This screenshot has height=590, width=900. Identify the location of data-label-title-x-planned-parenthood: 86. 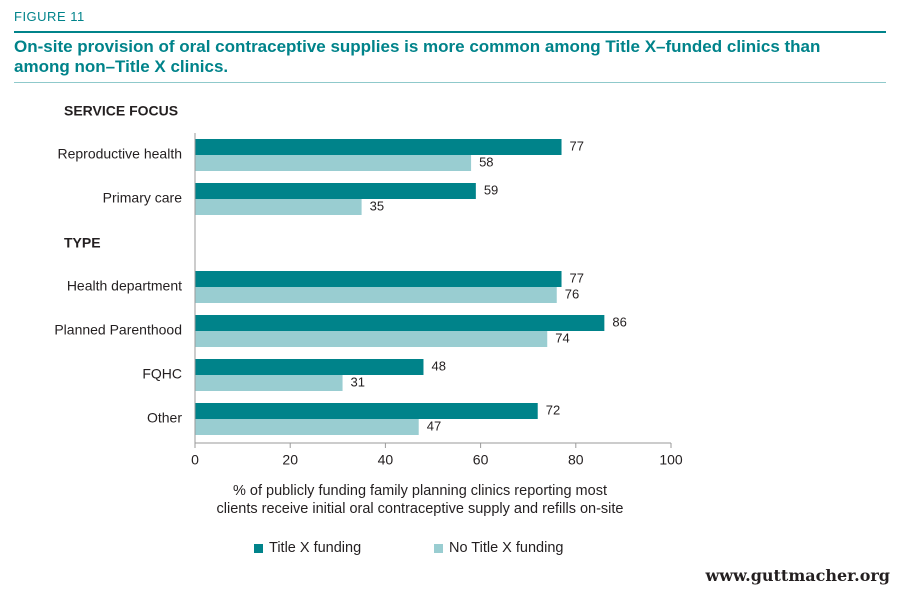
(619, 321).